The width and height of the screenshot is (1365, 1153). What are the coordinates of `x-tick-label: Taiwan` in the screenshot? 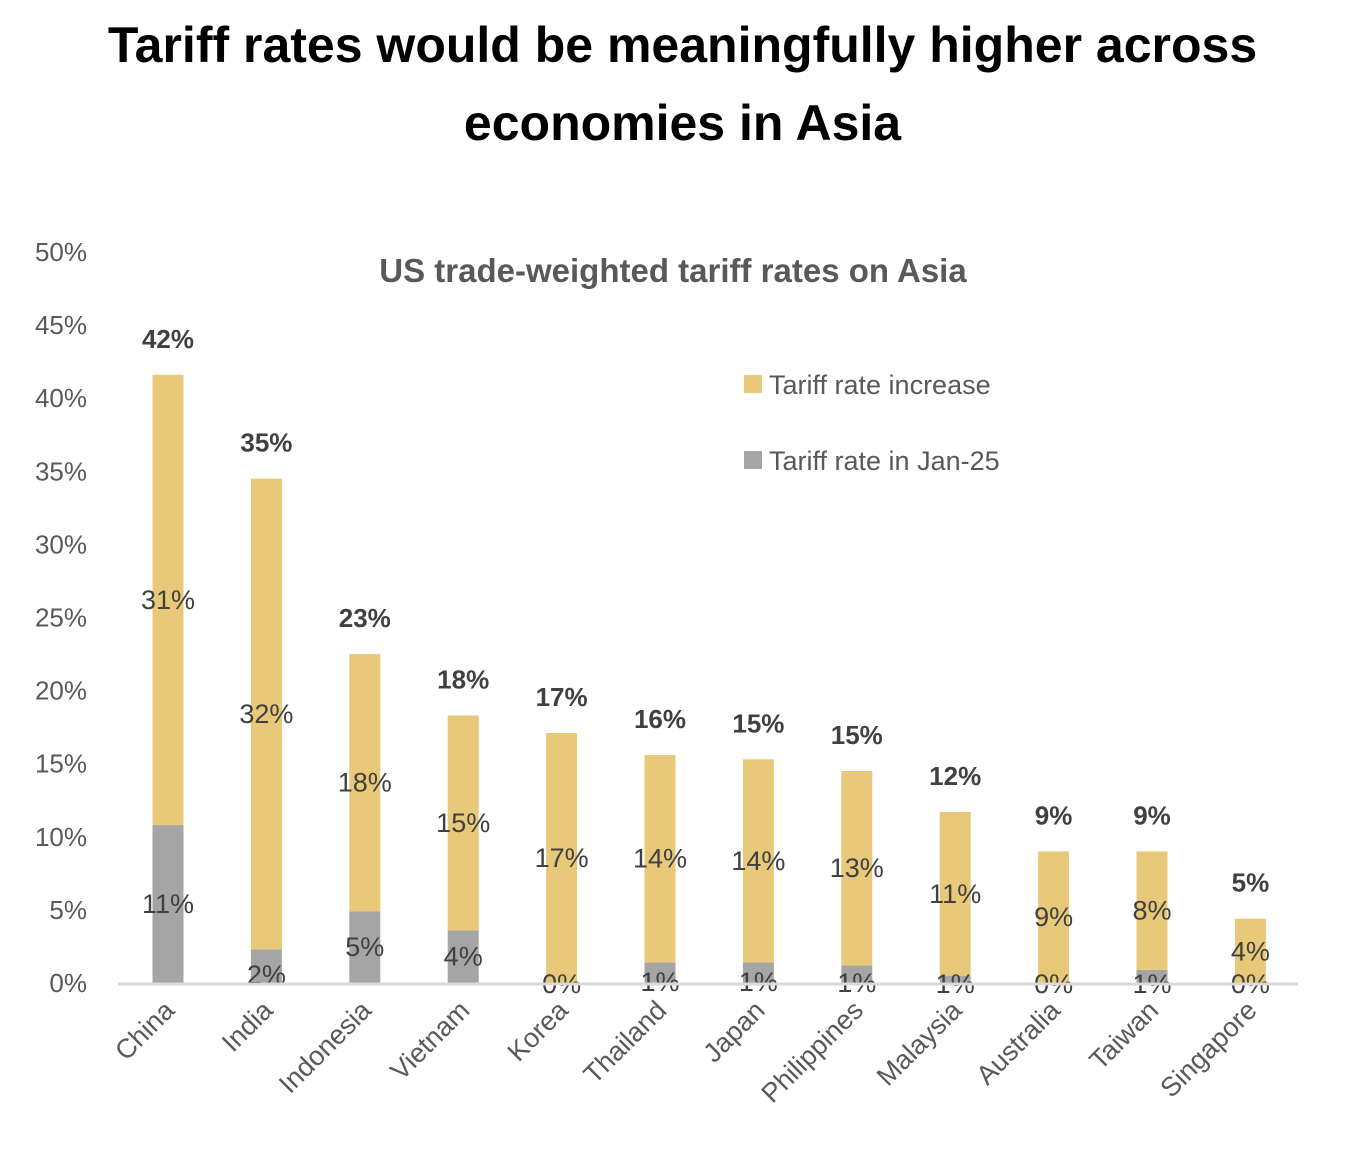 It's located at (1124, 1035).